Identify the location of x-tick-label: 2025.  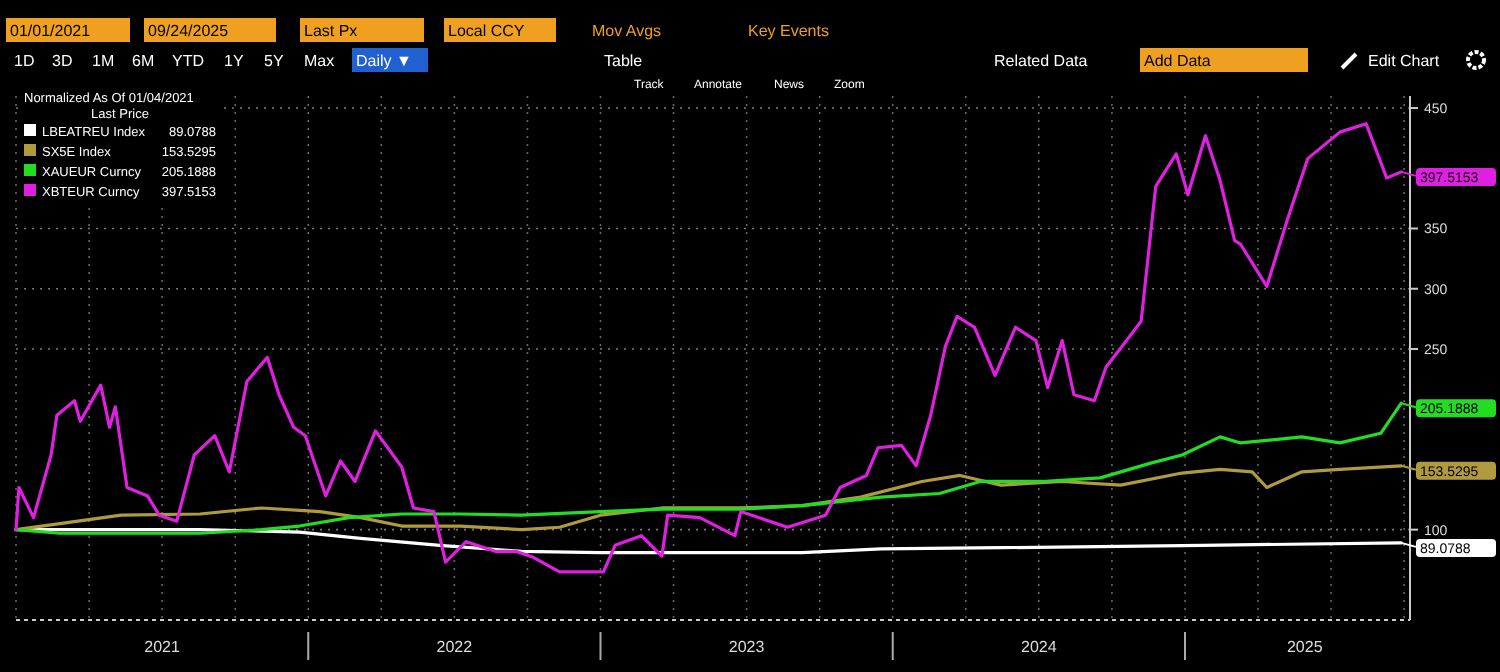
(1305, 647).